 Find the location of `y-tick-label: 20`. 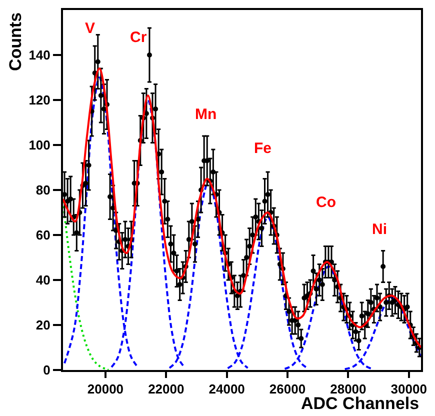

y-tick-label: 20 is located at coordinates (43, 325).